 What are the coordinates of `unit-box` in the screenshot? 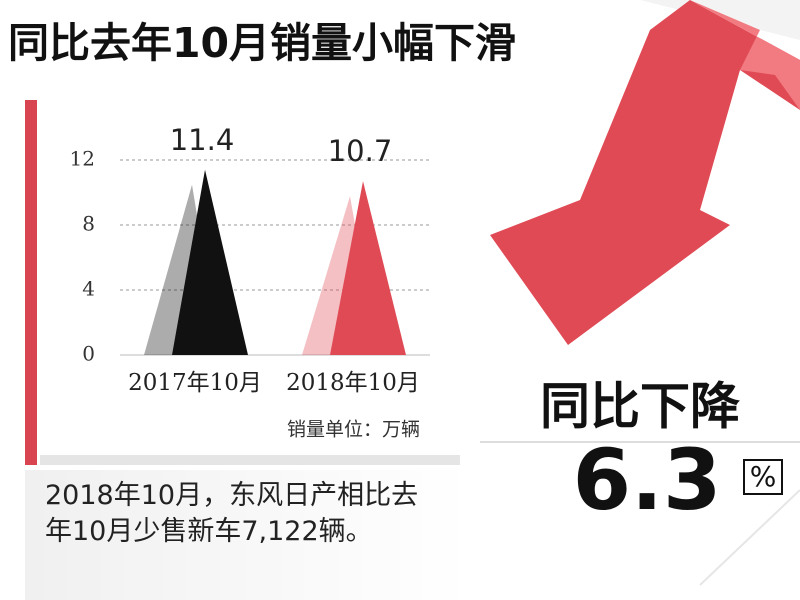 It's located at (763, 477).